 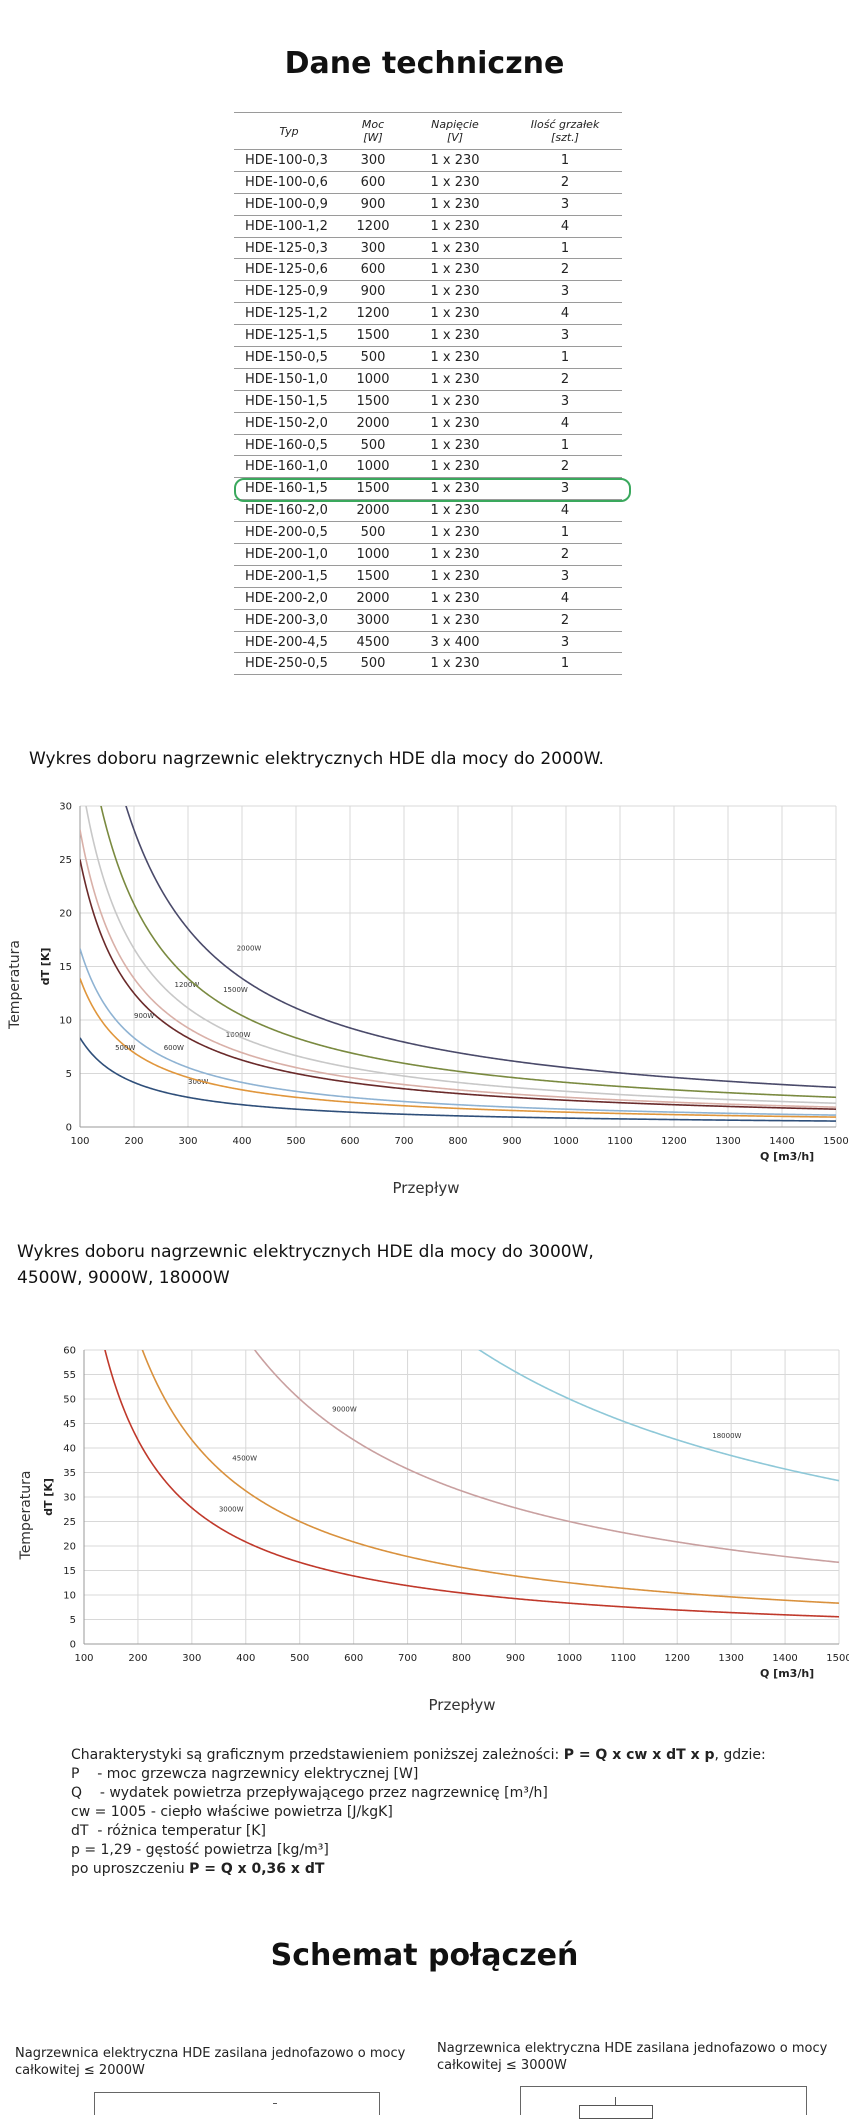 What do you see at coordinates (428, 226) in the screenshot?
I see `table-row: HDE-100-1,2 1200 1 x 230 4` at bounding box center [428, 226].